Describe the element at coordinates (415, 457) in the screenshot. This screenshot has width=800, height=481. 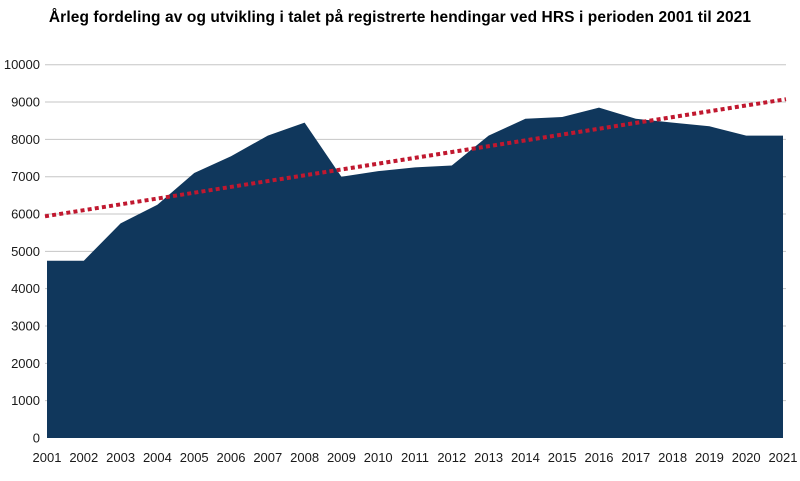
I see `x-axis-tick-label: 2011` at that location.